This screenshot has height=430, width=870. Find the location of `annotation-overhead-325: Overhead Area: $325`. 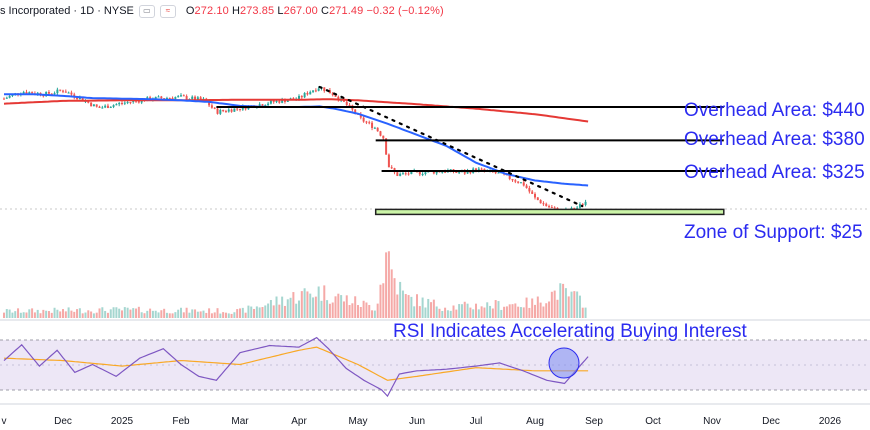

annotation-overhead-325: Overhead Area: $325 is located at coordinates (774, 172).